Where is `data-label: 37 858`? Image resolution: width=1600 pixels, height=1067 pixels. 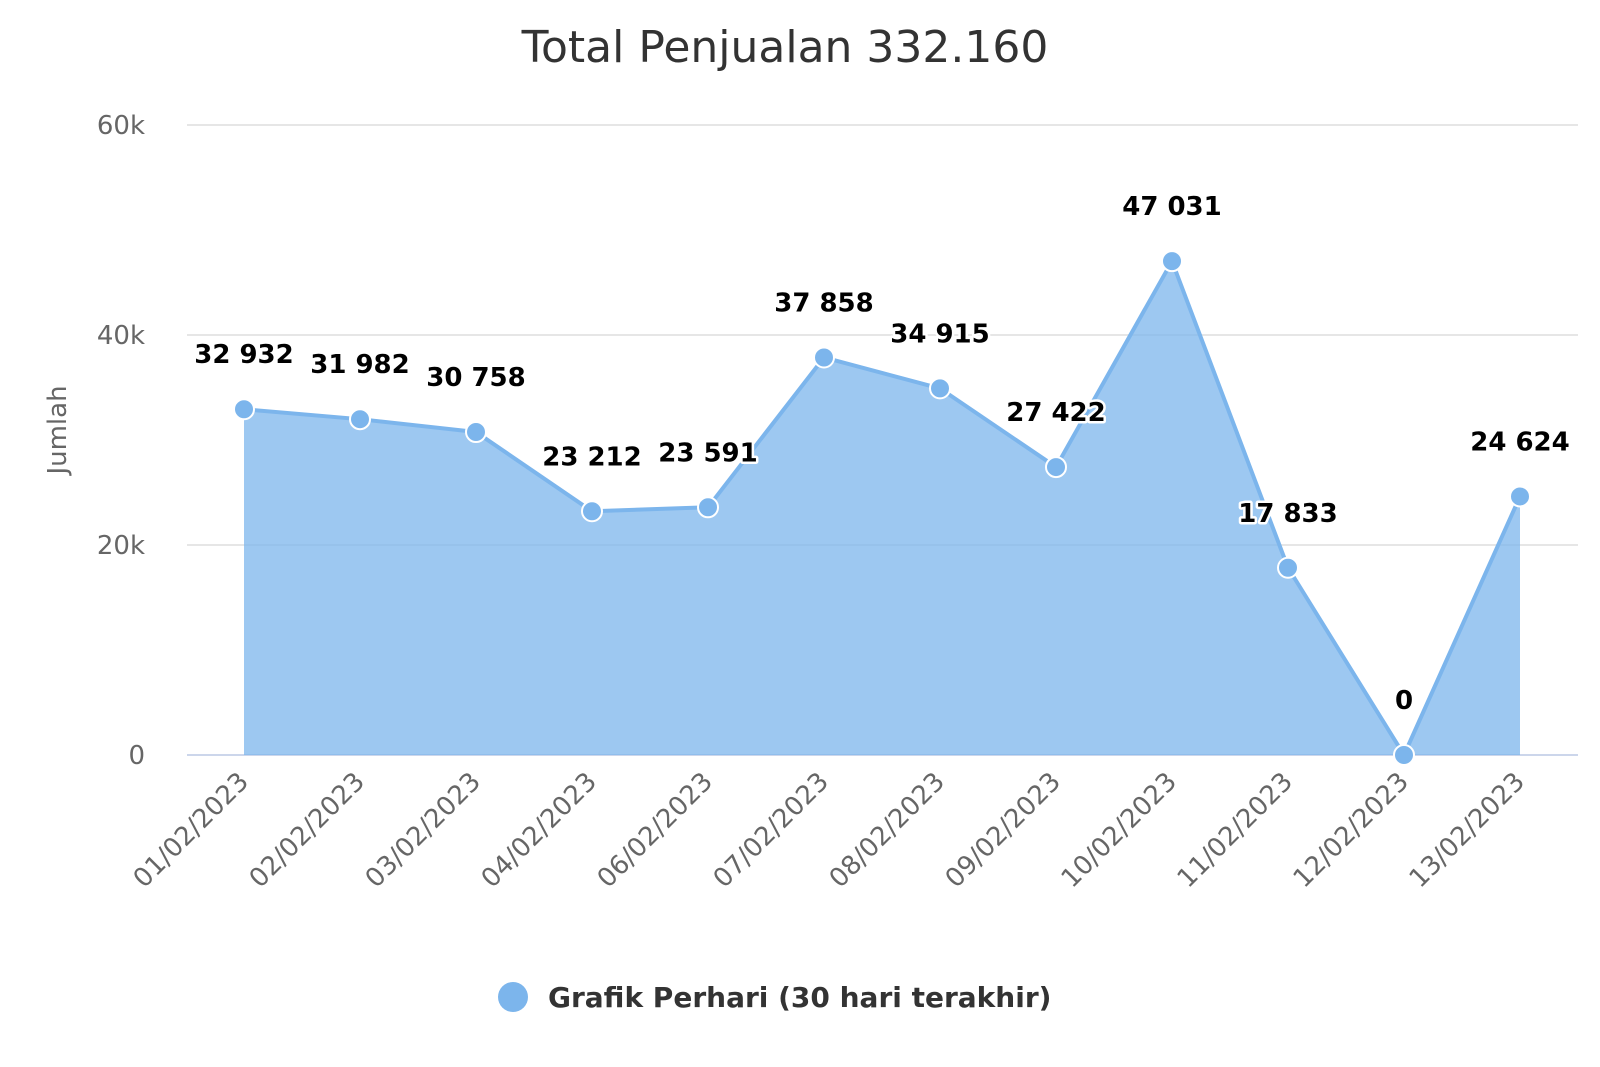
data-label: 37 858 is located at coordinates (824, 303).